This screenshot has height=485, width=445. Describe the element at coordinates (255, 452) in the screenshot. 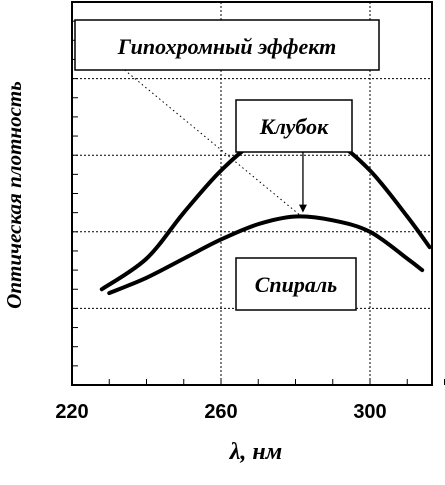

I see `x-axis-title: λ, нм` at that location.